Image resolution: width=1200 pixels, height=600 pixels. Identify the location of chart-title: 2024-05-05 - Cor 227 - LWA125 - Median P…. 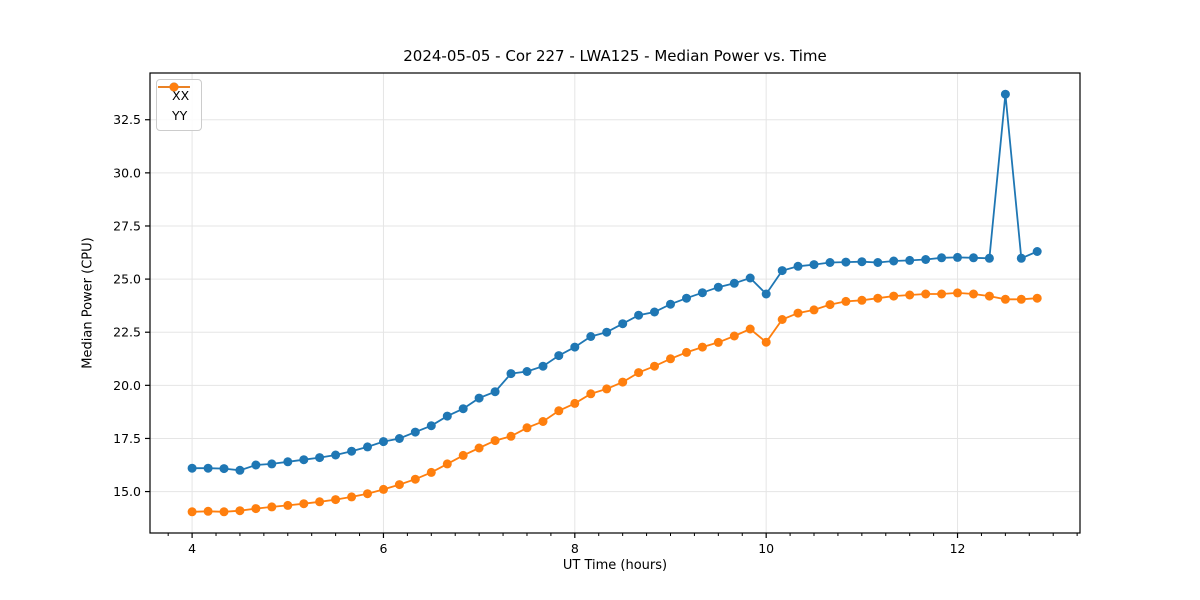
(615, 56).